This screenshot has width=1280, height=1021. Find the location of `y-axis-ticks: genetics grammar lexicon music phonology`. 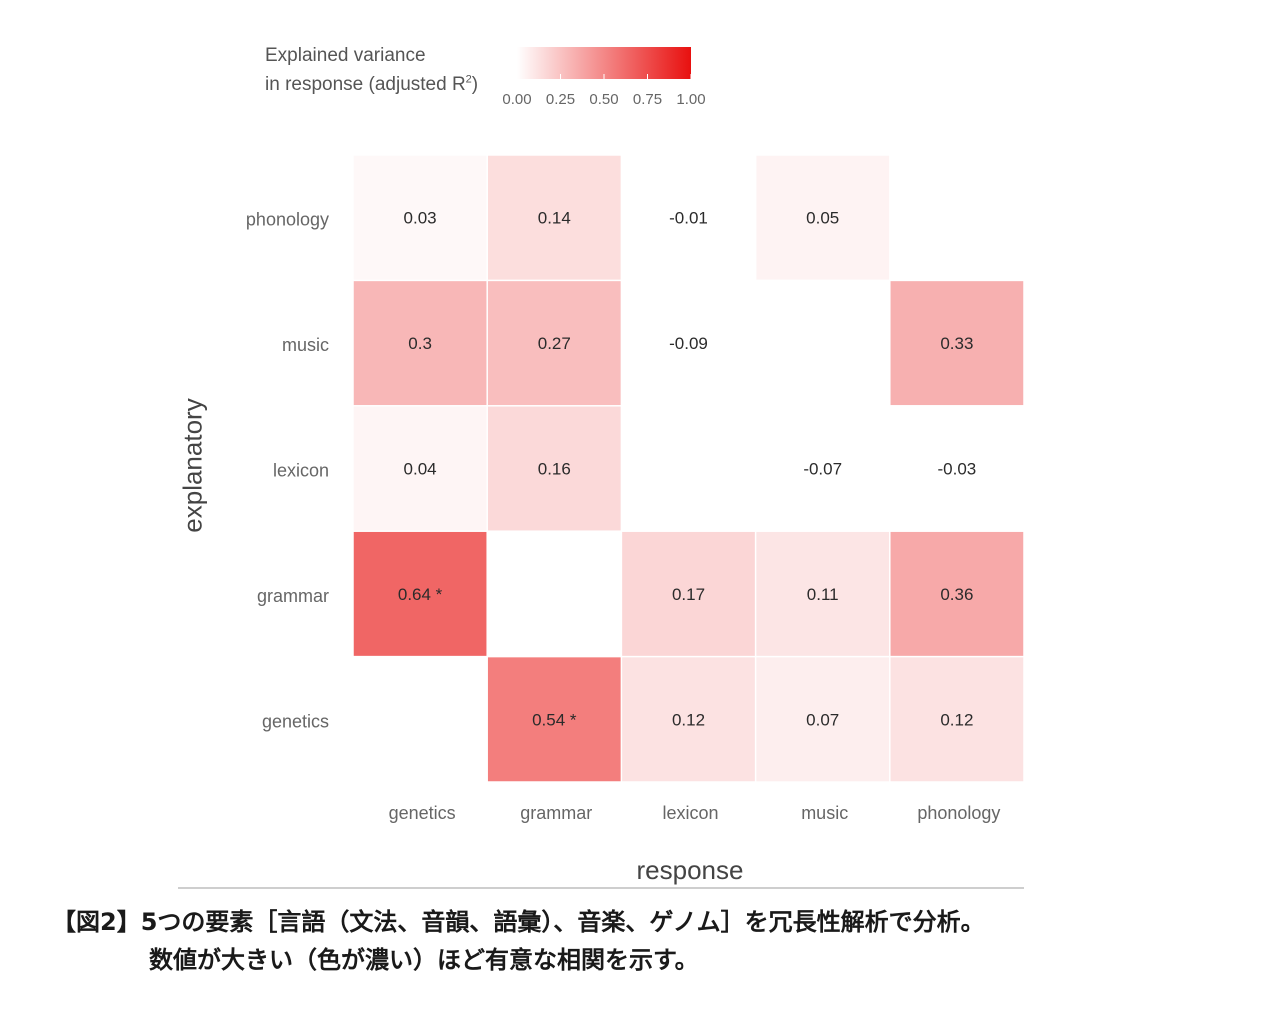

y-axis-ticks: genetics grammar lexicon music phonology is located at coordinates (287, 471).